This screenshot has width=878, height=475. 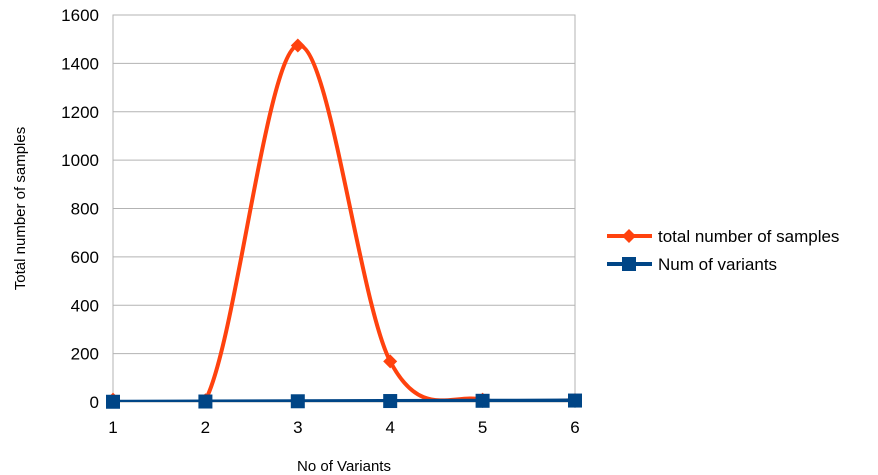 What do you see at coordinates (748, 236) in the screenshot?
I see `legend-label: total number of samples` at bounding box center [748, 236].